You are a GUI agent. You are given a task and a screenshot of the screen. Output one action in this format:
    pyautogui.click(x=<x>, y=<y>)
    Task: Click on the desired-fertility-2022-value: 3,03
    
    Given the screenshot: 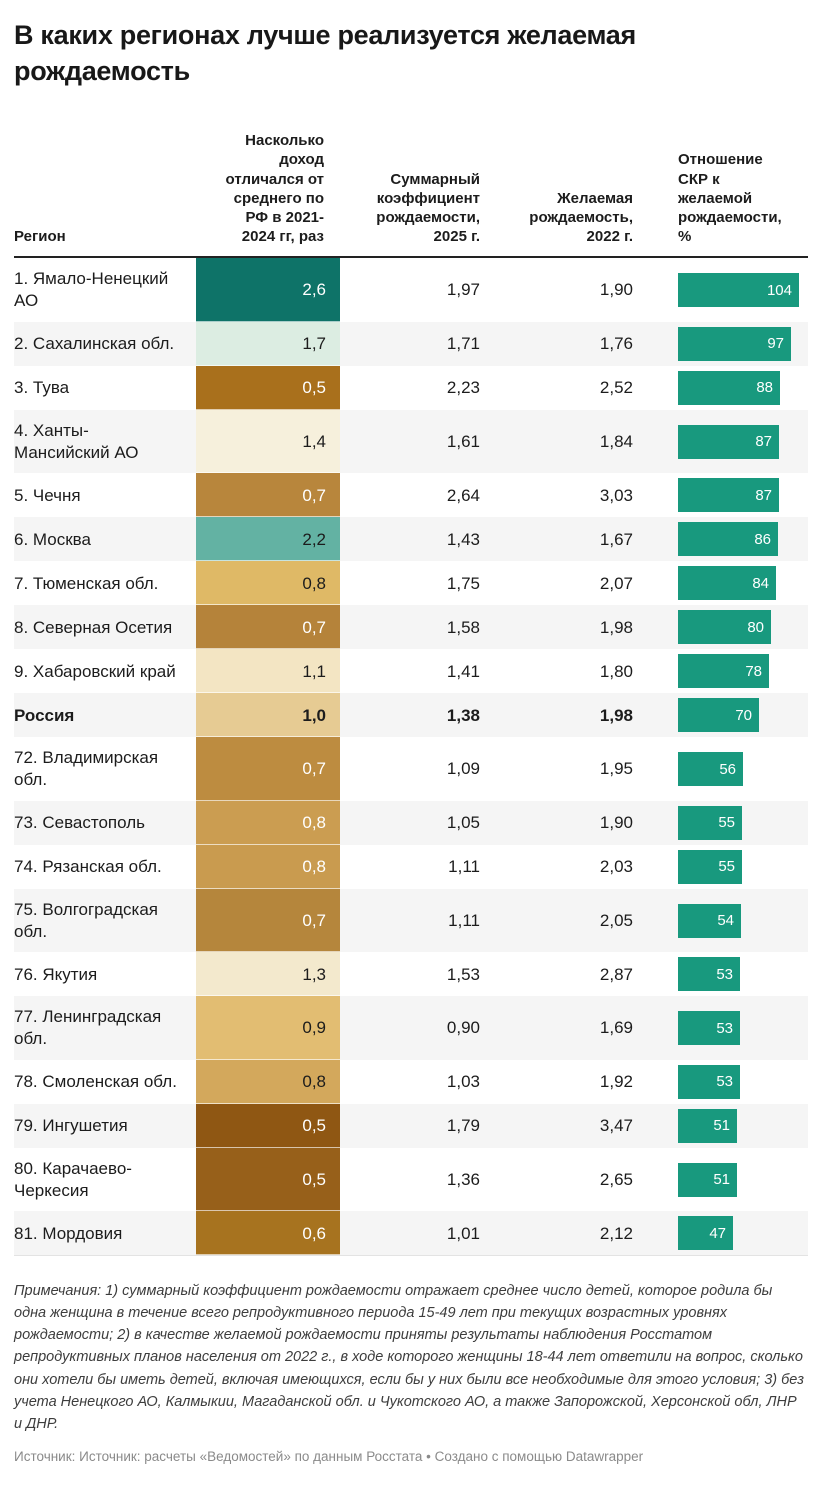 What is the action you would take?
    pyautogui.click(x=616, y=495)
    